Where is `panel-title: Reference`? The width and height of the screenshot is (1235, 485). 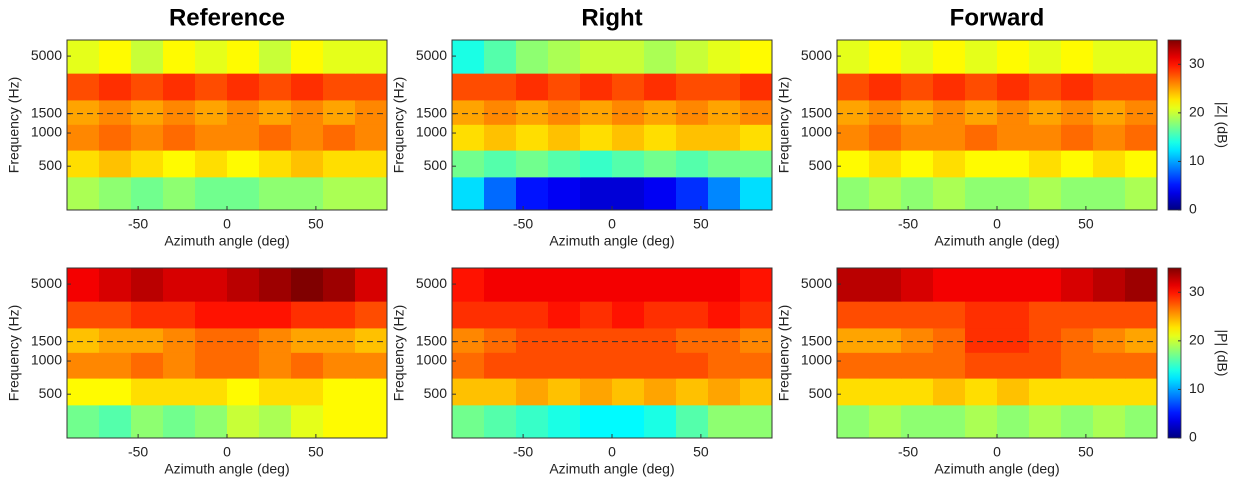
panel-title: Reference is located at coordinates (227, 17).